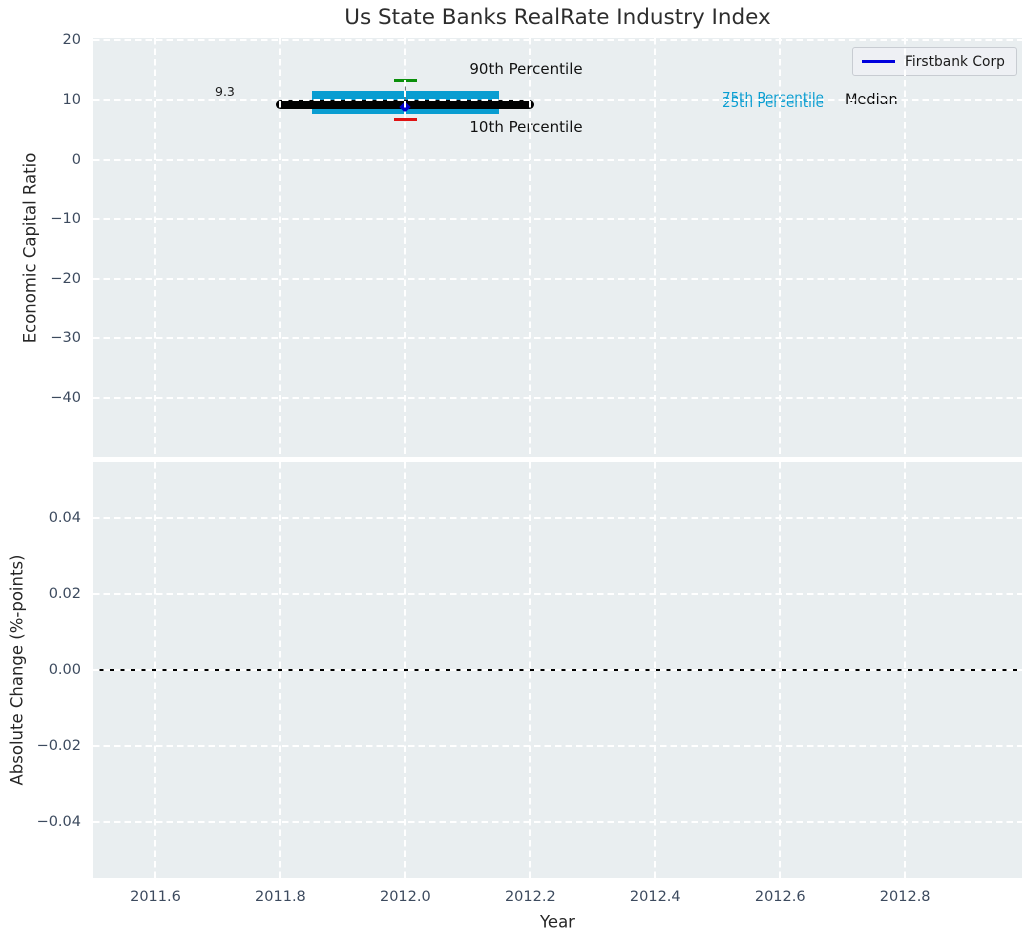 Image resolution: width=1034 pixels, height=942 pixels. I want to click on x-tick-label: 2012.4, so click(655, 897).